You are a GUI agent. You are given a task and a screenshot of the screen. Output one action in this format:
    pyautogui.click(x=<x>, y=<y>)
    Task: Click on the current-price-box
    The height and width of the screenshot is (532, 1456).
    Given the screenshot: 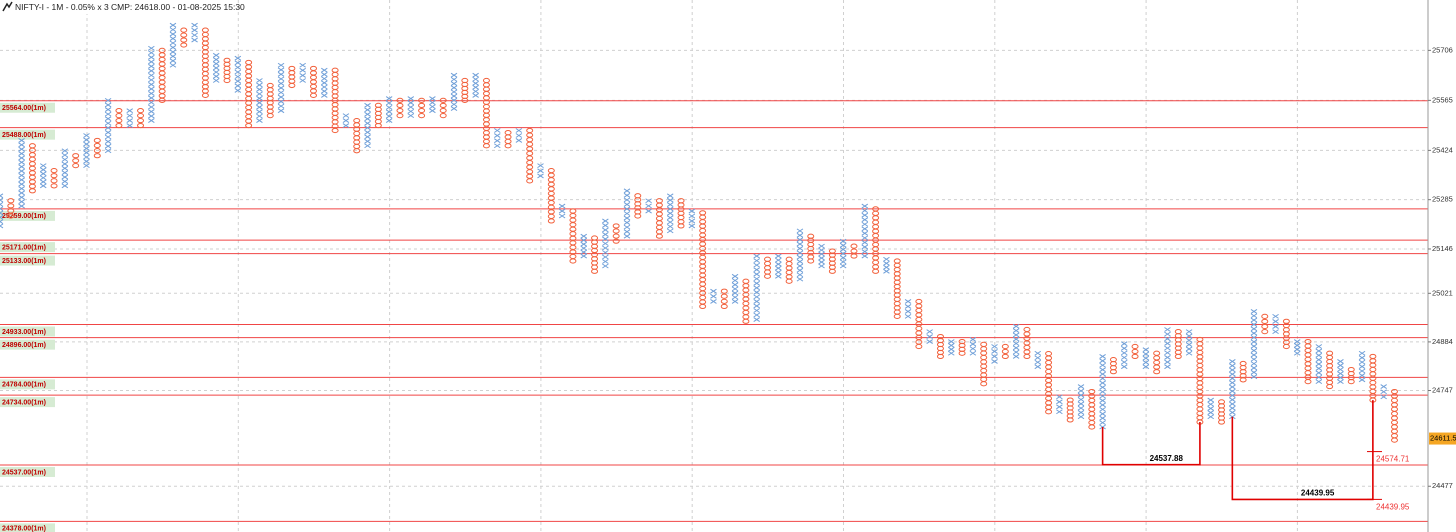 What is the action you would take?
    pyautogui.click(x=1442, y=438)
    